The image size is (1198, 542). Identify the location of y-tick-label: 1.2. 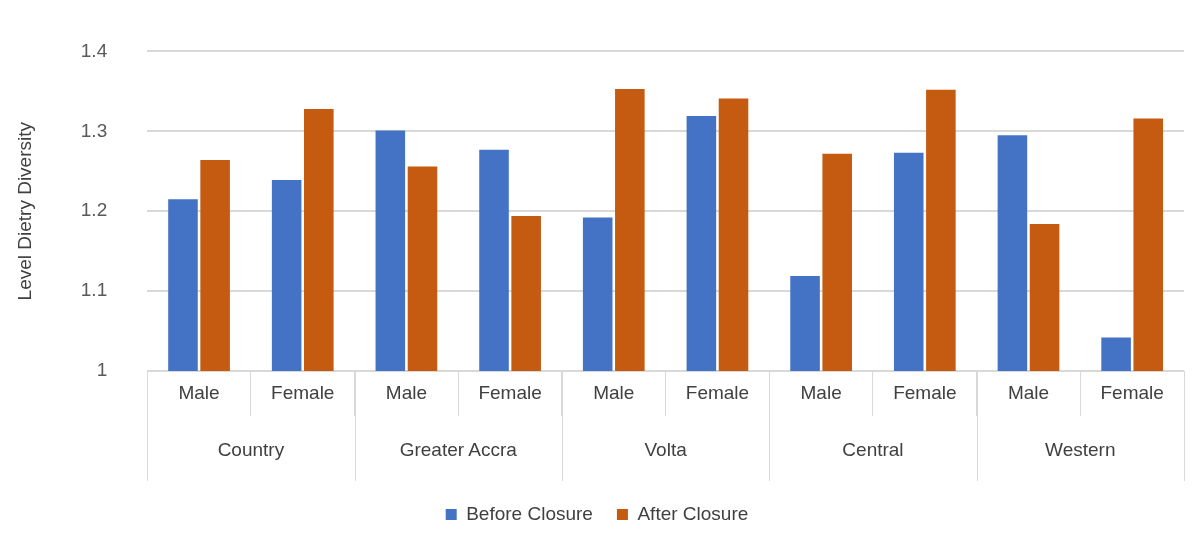
(94, 210).